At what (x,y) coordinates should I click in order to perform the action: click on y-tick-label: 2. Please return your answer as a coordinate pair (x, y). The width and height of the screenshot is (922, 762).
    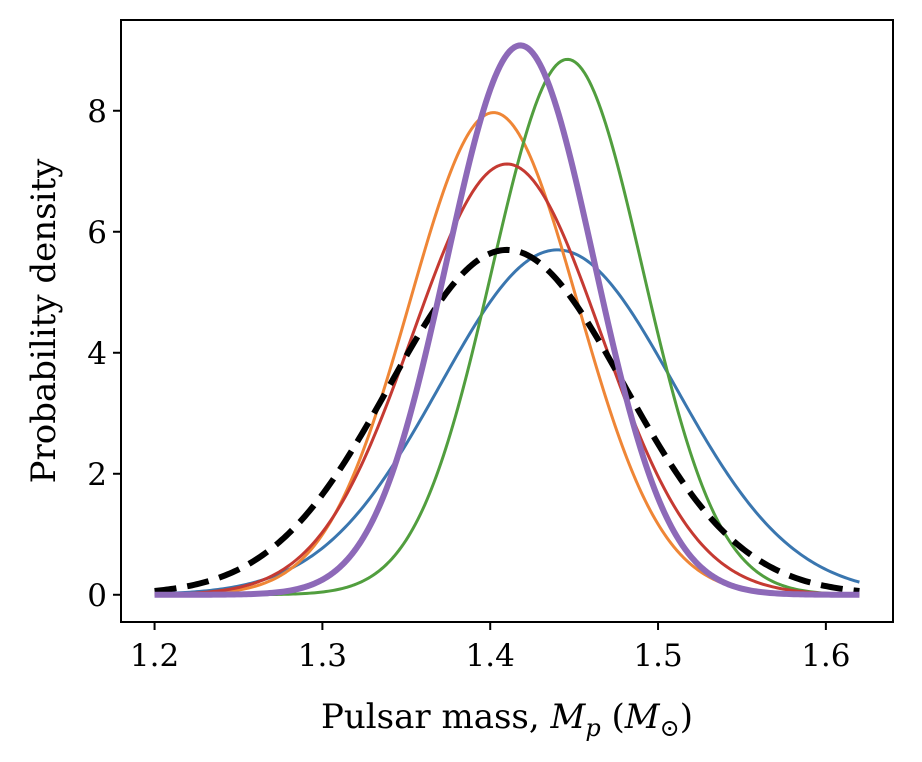
    Looking at the image, I should click on (97, 475).